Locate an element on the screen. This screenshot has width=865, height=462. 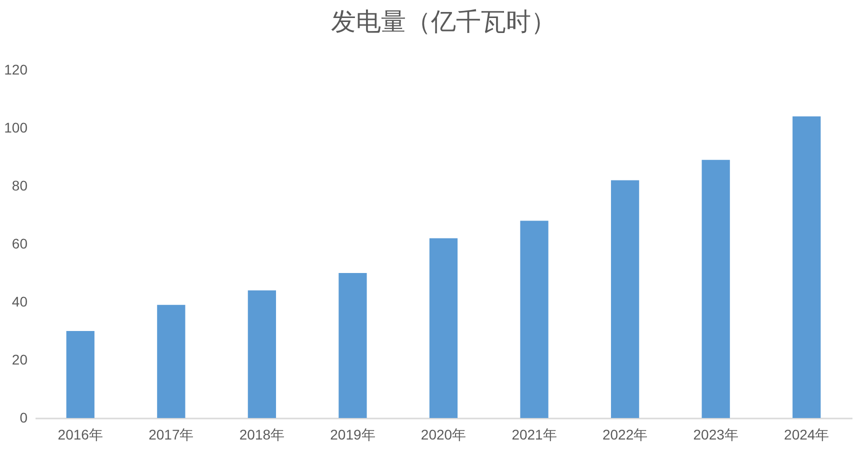
x-tick-label: 2018年 is located at coordinates (262, 434).